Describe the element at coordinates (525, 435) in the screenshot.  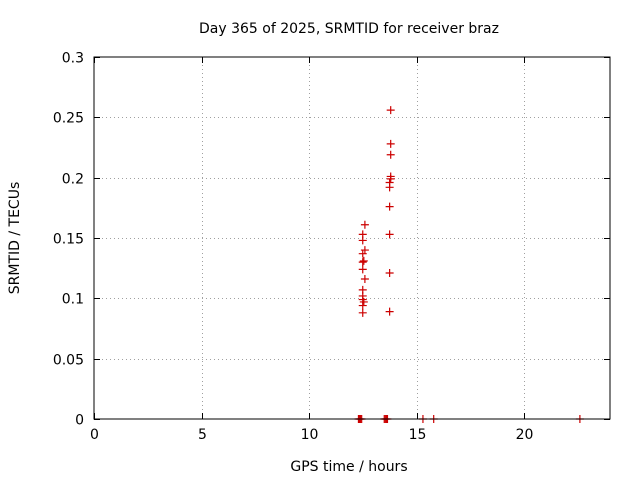
I see `x-tick-label: 20` at that location.